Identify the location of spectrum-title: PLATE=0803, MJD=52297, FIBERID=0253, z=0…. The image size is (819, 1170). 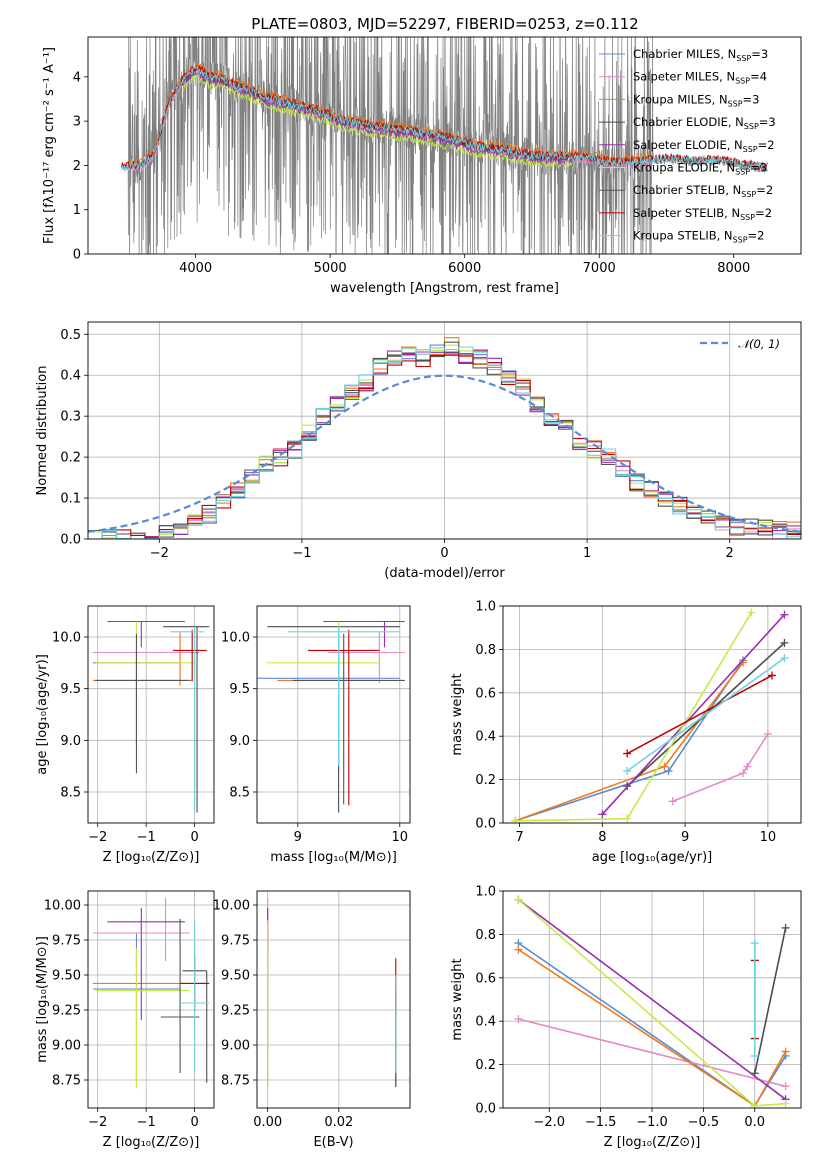
(444, 24).